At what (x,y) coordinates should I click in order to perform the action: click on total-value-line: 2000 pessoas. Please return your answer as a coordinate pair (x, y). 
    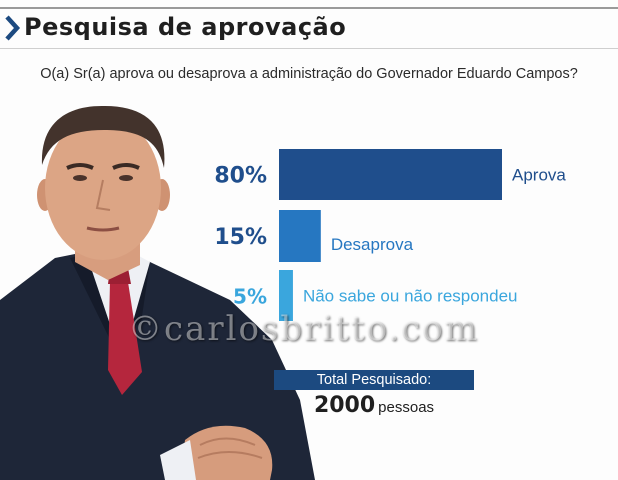
    Looking at the image, I should click on (374, 405).